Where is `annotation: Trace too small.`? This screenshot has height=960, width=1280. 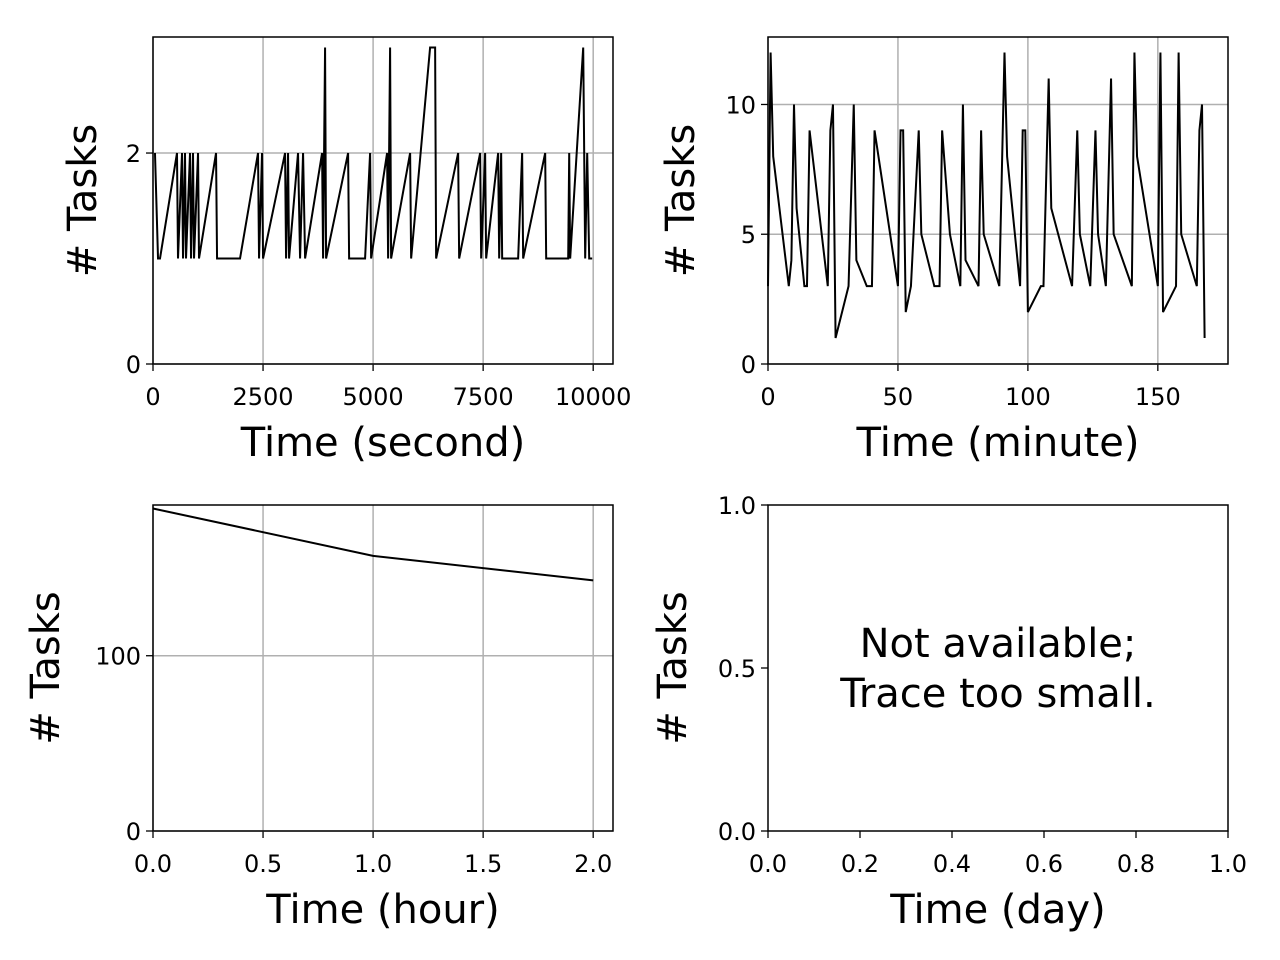 annotation: Trace too small. is located at coordinates (997, 694).